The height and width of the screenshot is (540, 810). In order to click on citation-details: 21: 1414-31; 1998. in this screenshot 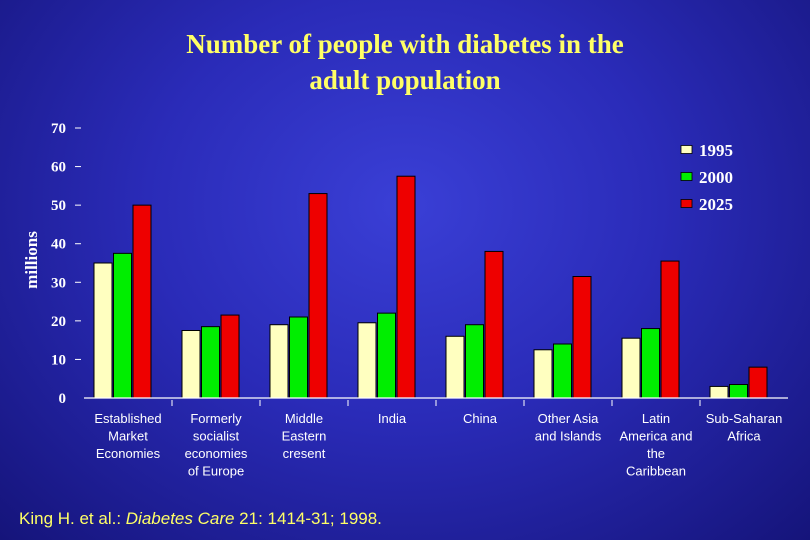, I will do `click(308, 518)`.